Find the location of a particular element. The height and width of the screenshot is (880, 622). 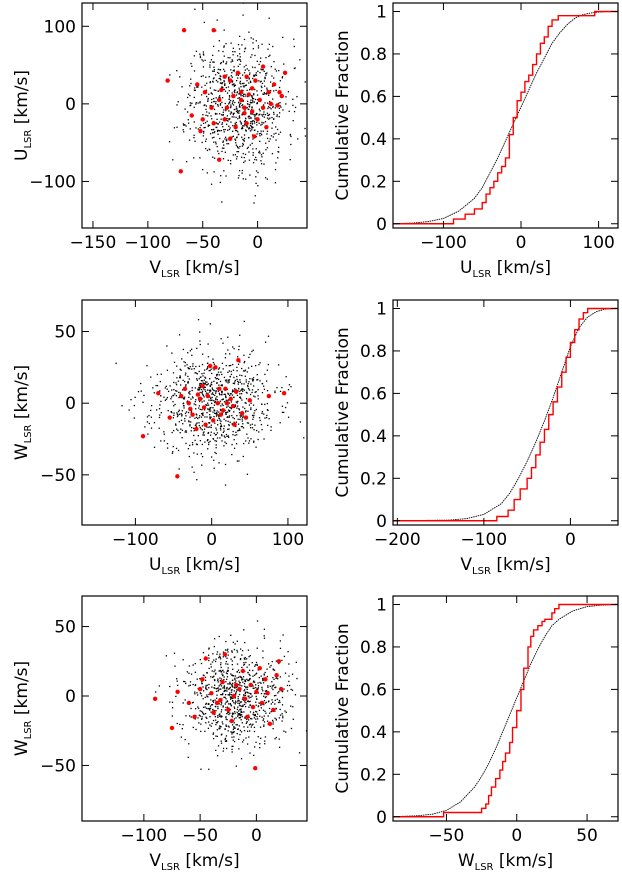

black-smooth-cdf-line is located at coordinates (505, 118).